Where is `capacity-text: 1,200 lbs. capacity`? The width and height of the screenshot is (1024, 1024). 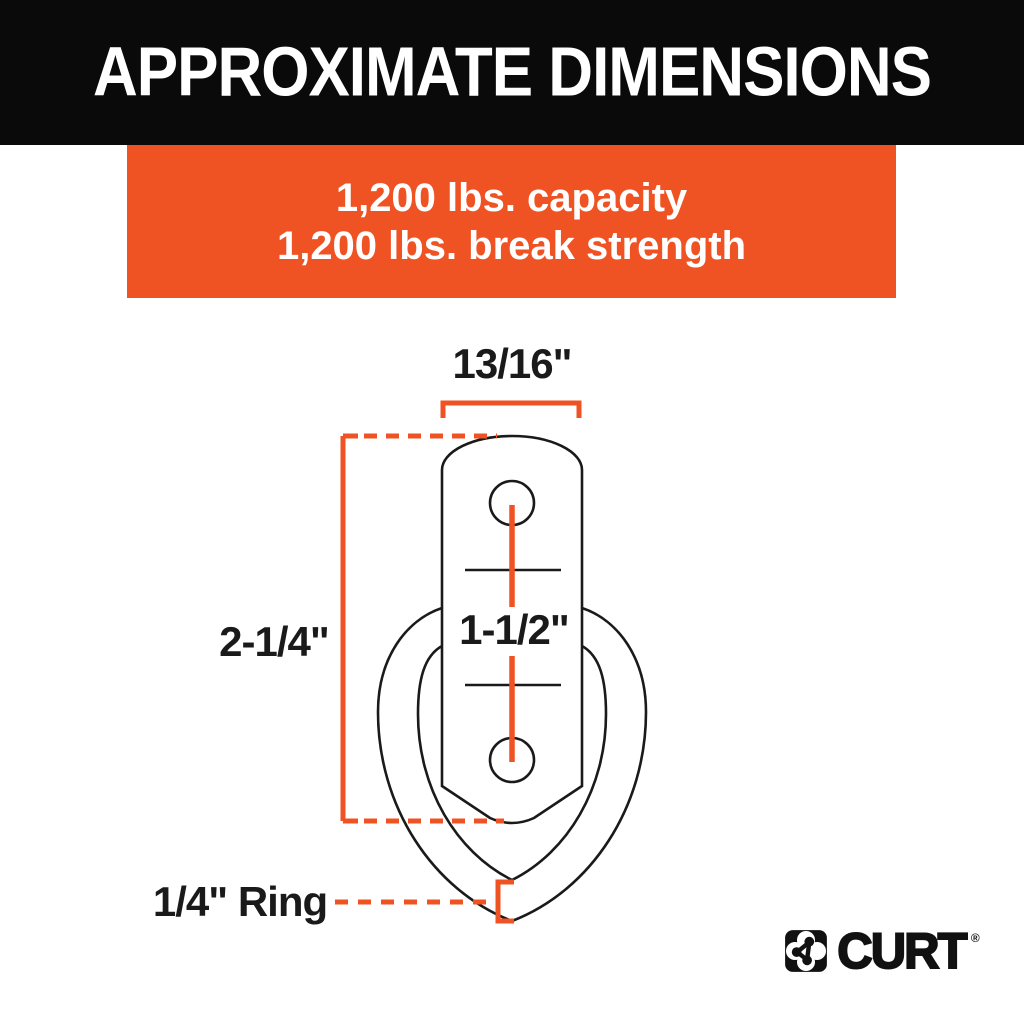
capacity-text: 1,200 lbs. capacity is located at coordinates (511, 197).